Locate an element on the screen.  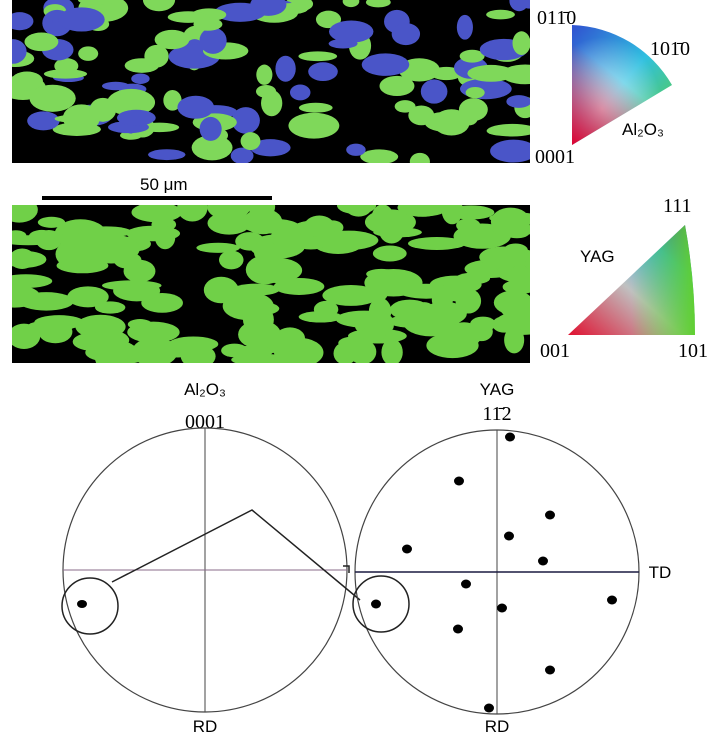
connector-line is located at coordinates (236, 555).